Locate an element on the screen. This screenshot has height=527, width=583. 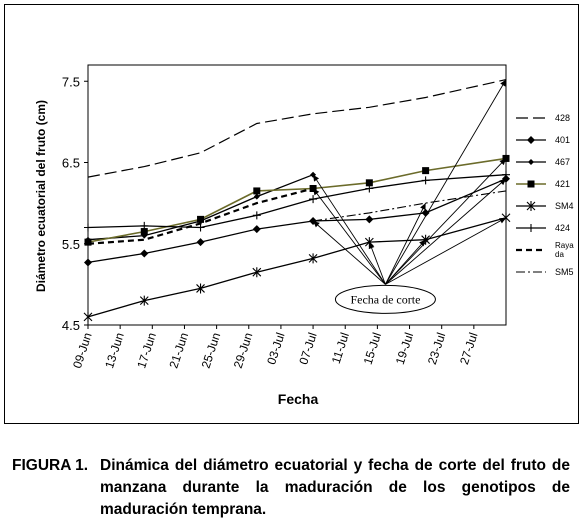
x-tick-label: 17-Jun is located at coordinates (146, 350).